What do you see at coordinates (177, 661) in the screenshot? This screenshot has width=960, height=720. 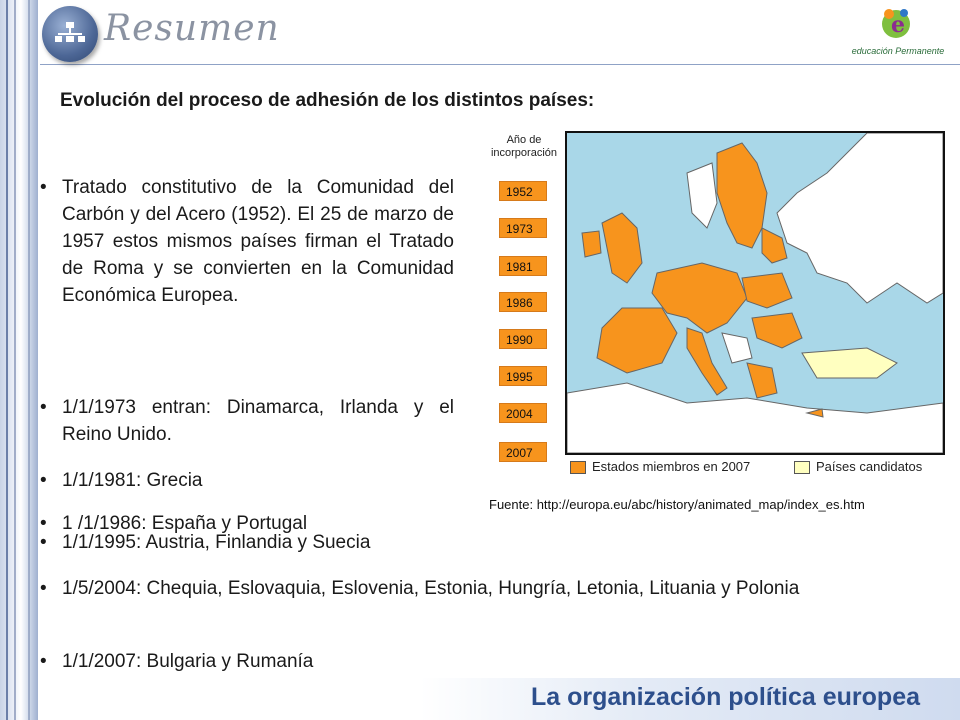 I see `list-item: • 1/1/2007: Bulgaria y Rumanía` at bounding box center [177, 661].